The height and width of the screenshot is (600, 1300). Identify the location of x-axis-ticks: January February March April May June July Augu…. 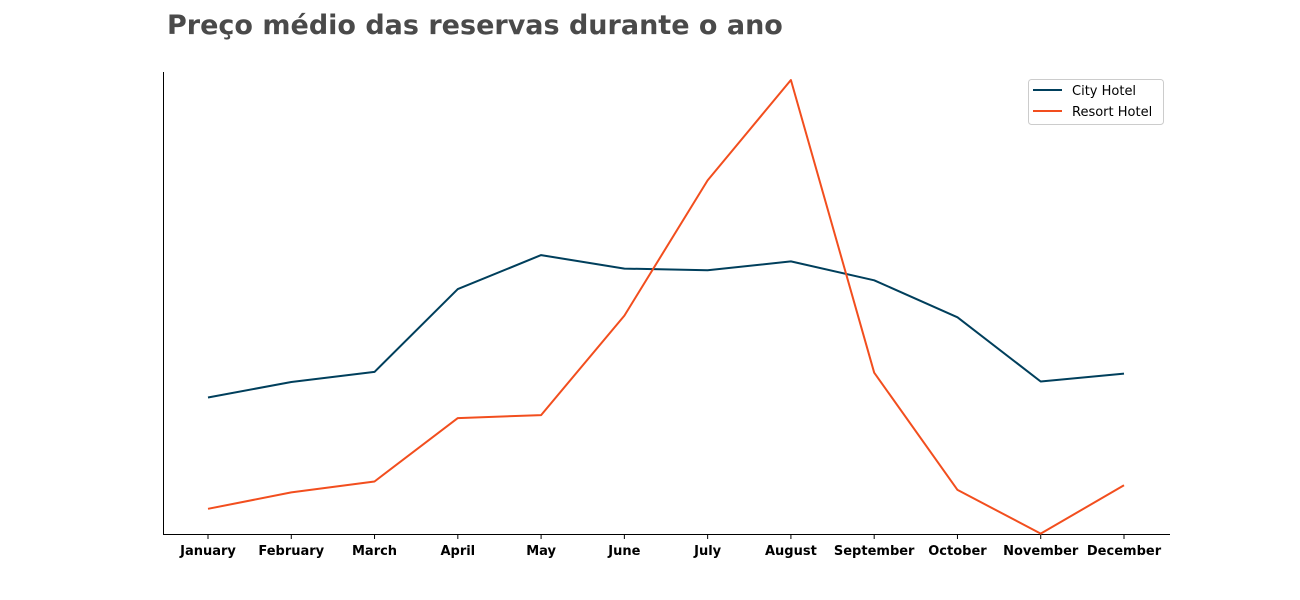
(670, 546).